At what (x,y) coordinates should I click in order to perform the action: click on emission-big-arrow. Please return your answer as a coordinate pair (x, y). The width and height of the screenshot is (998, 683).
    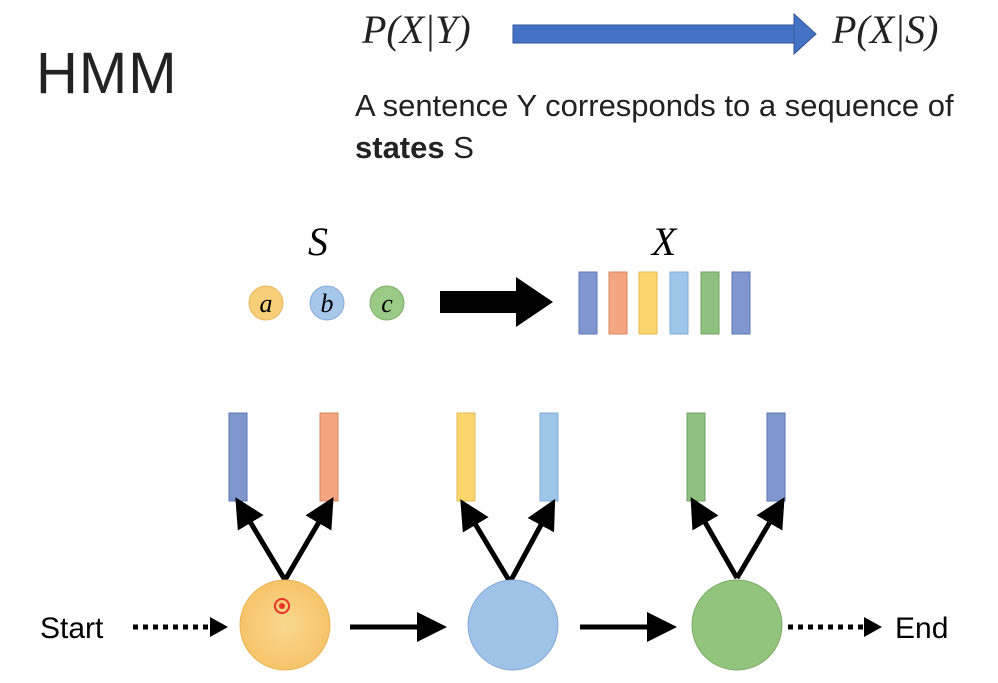
    Looking at the image, I should click on (496, 302).